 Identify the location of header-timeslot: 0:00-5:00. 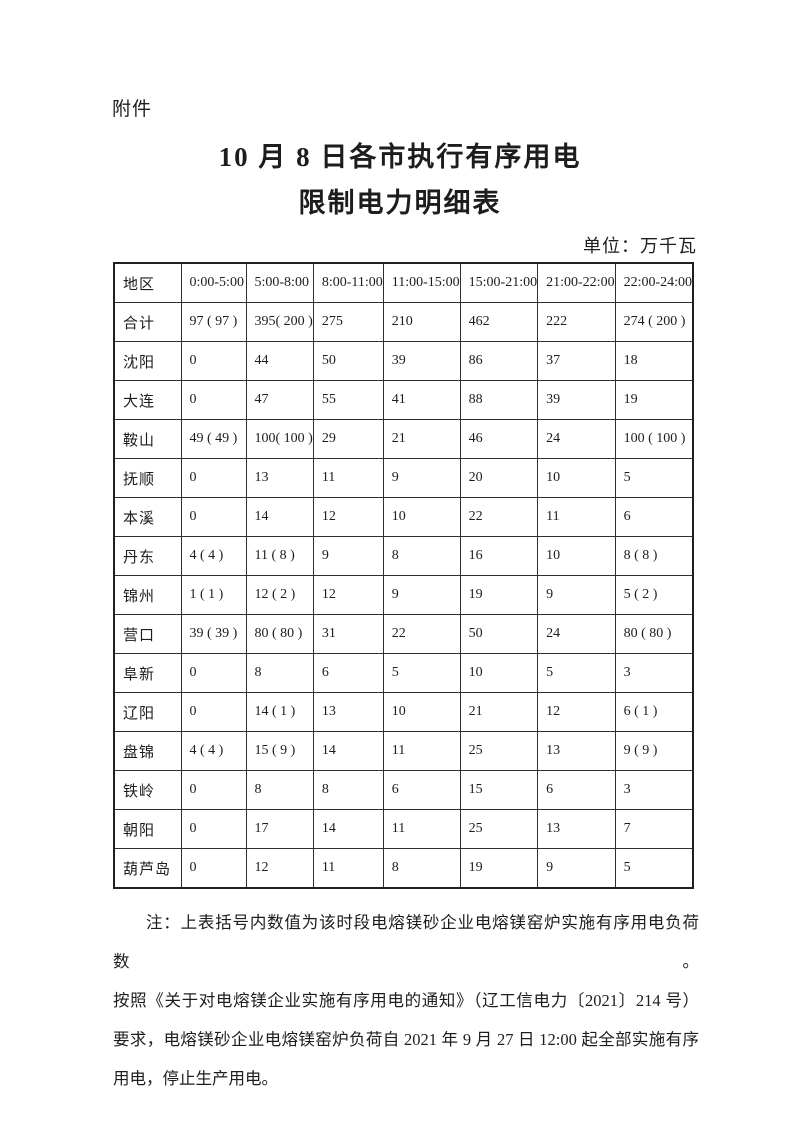
(213, 282).